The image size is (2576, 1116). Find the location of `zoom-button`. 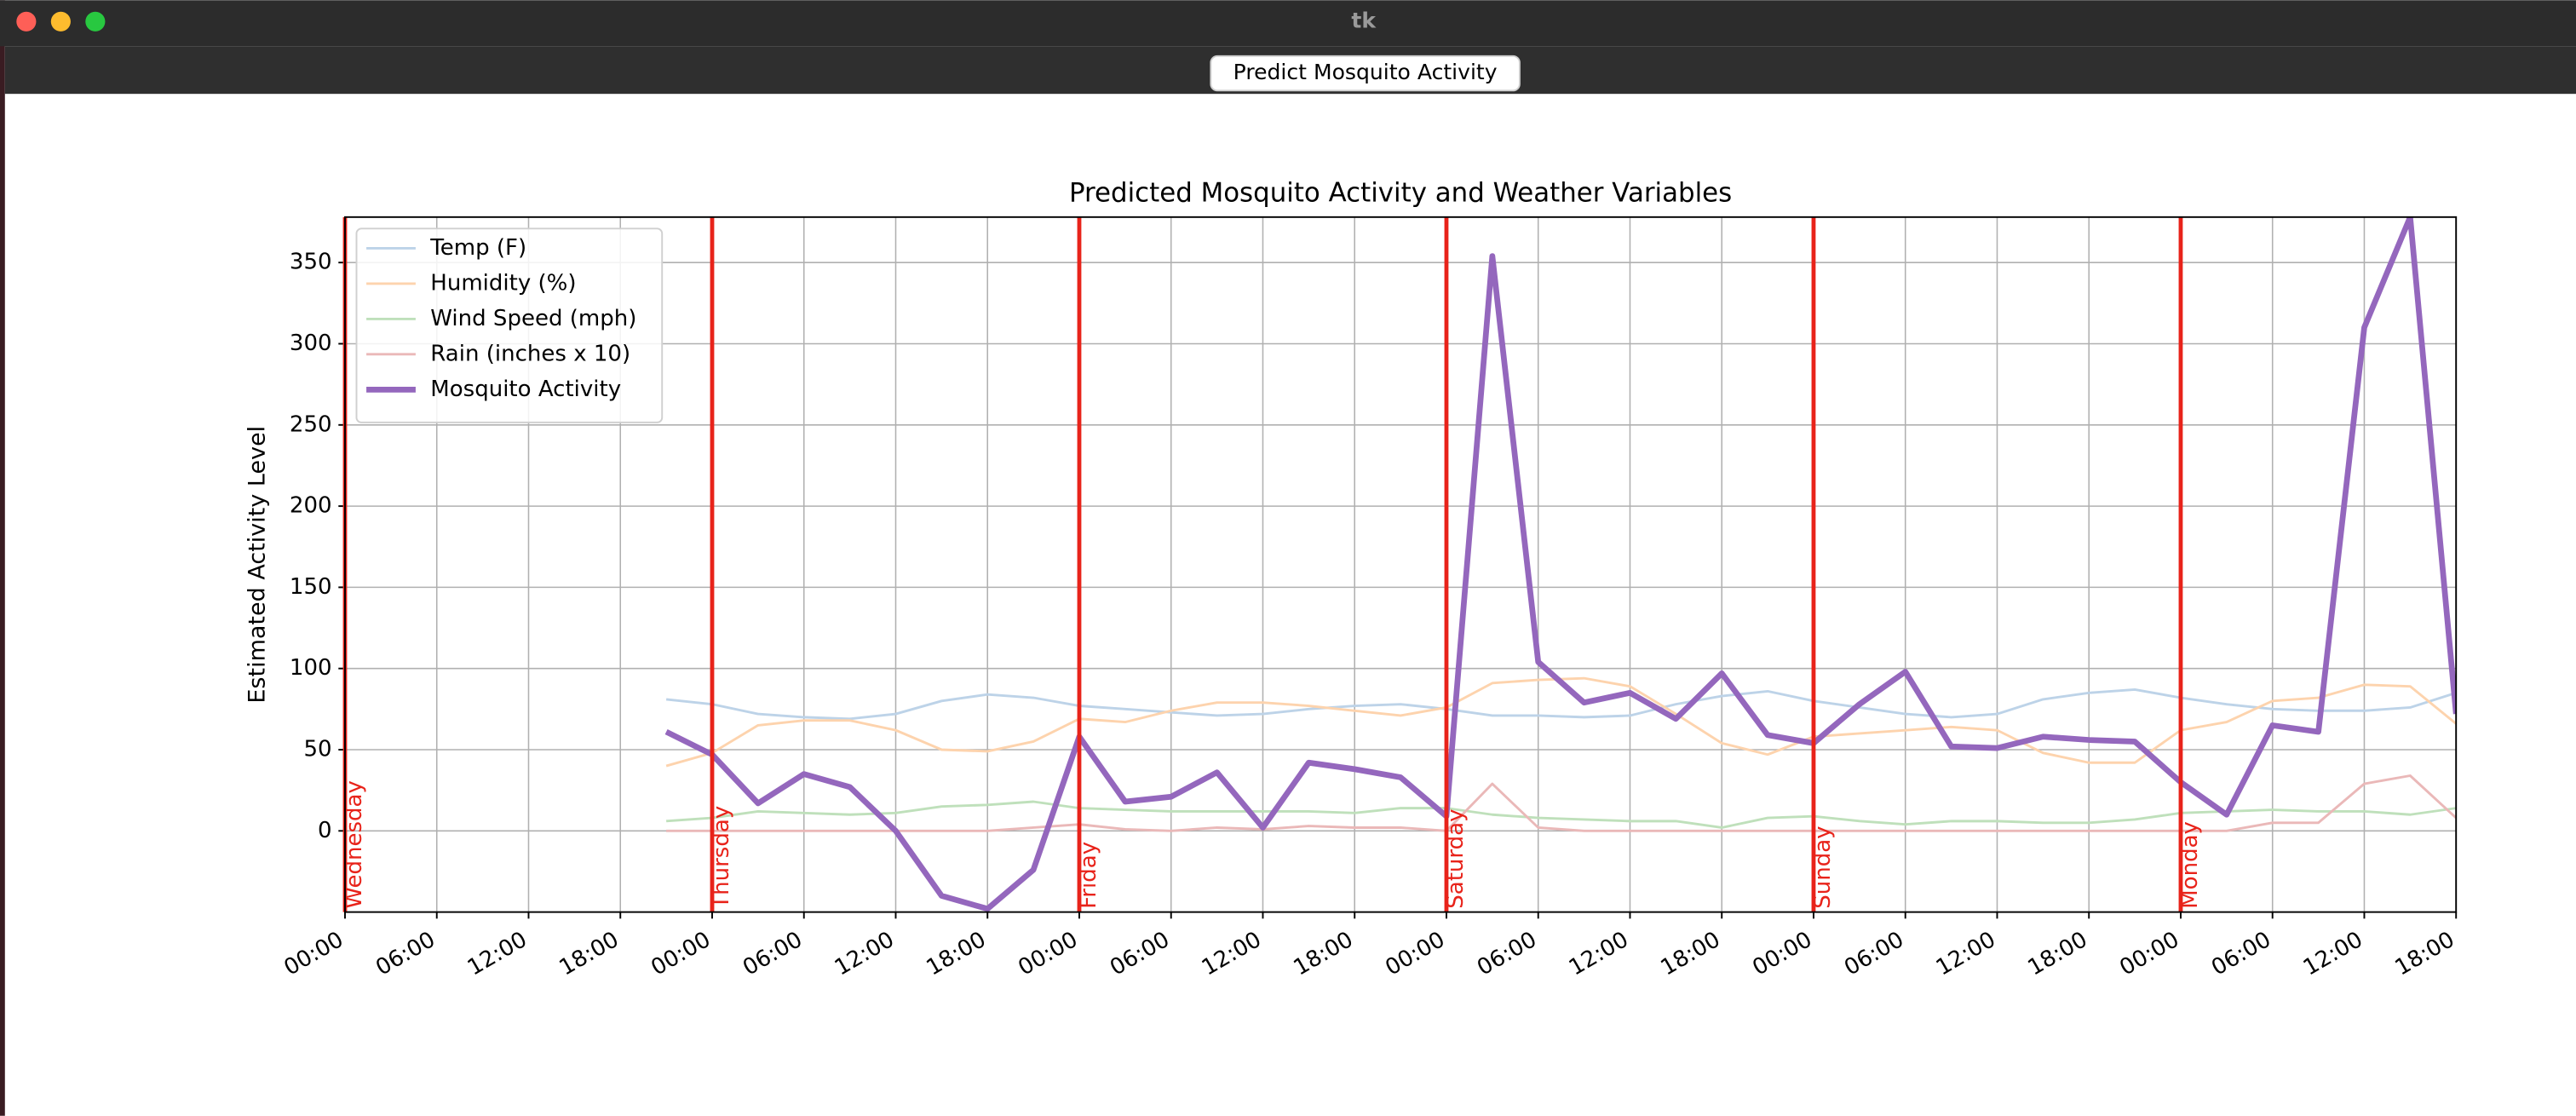

zoom-button is located at coordinates (96, 21).